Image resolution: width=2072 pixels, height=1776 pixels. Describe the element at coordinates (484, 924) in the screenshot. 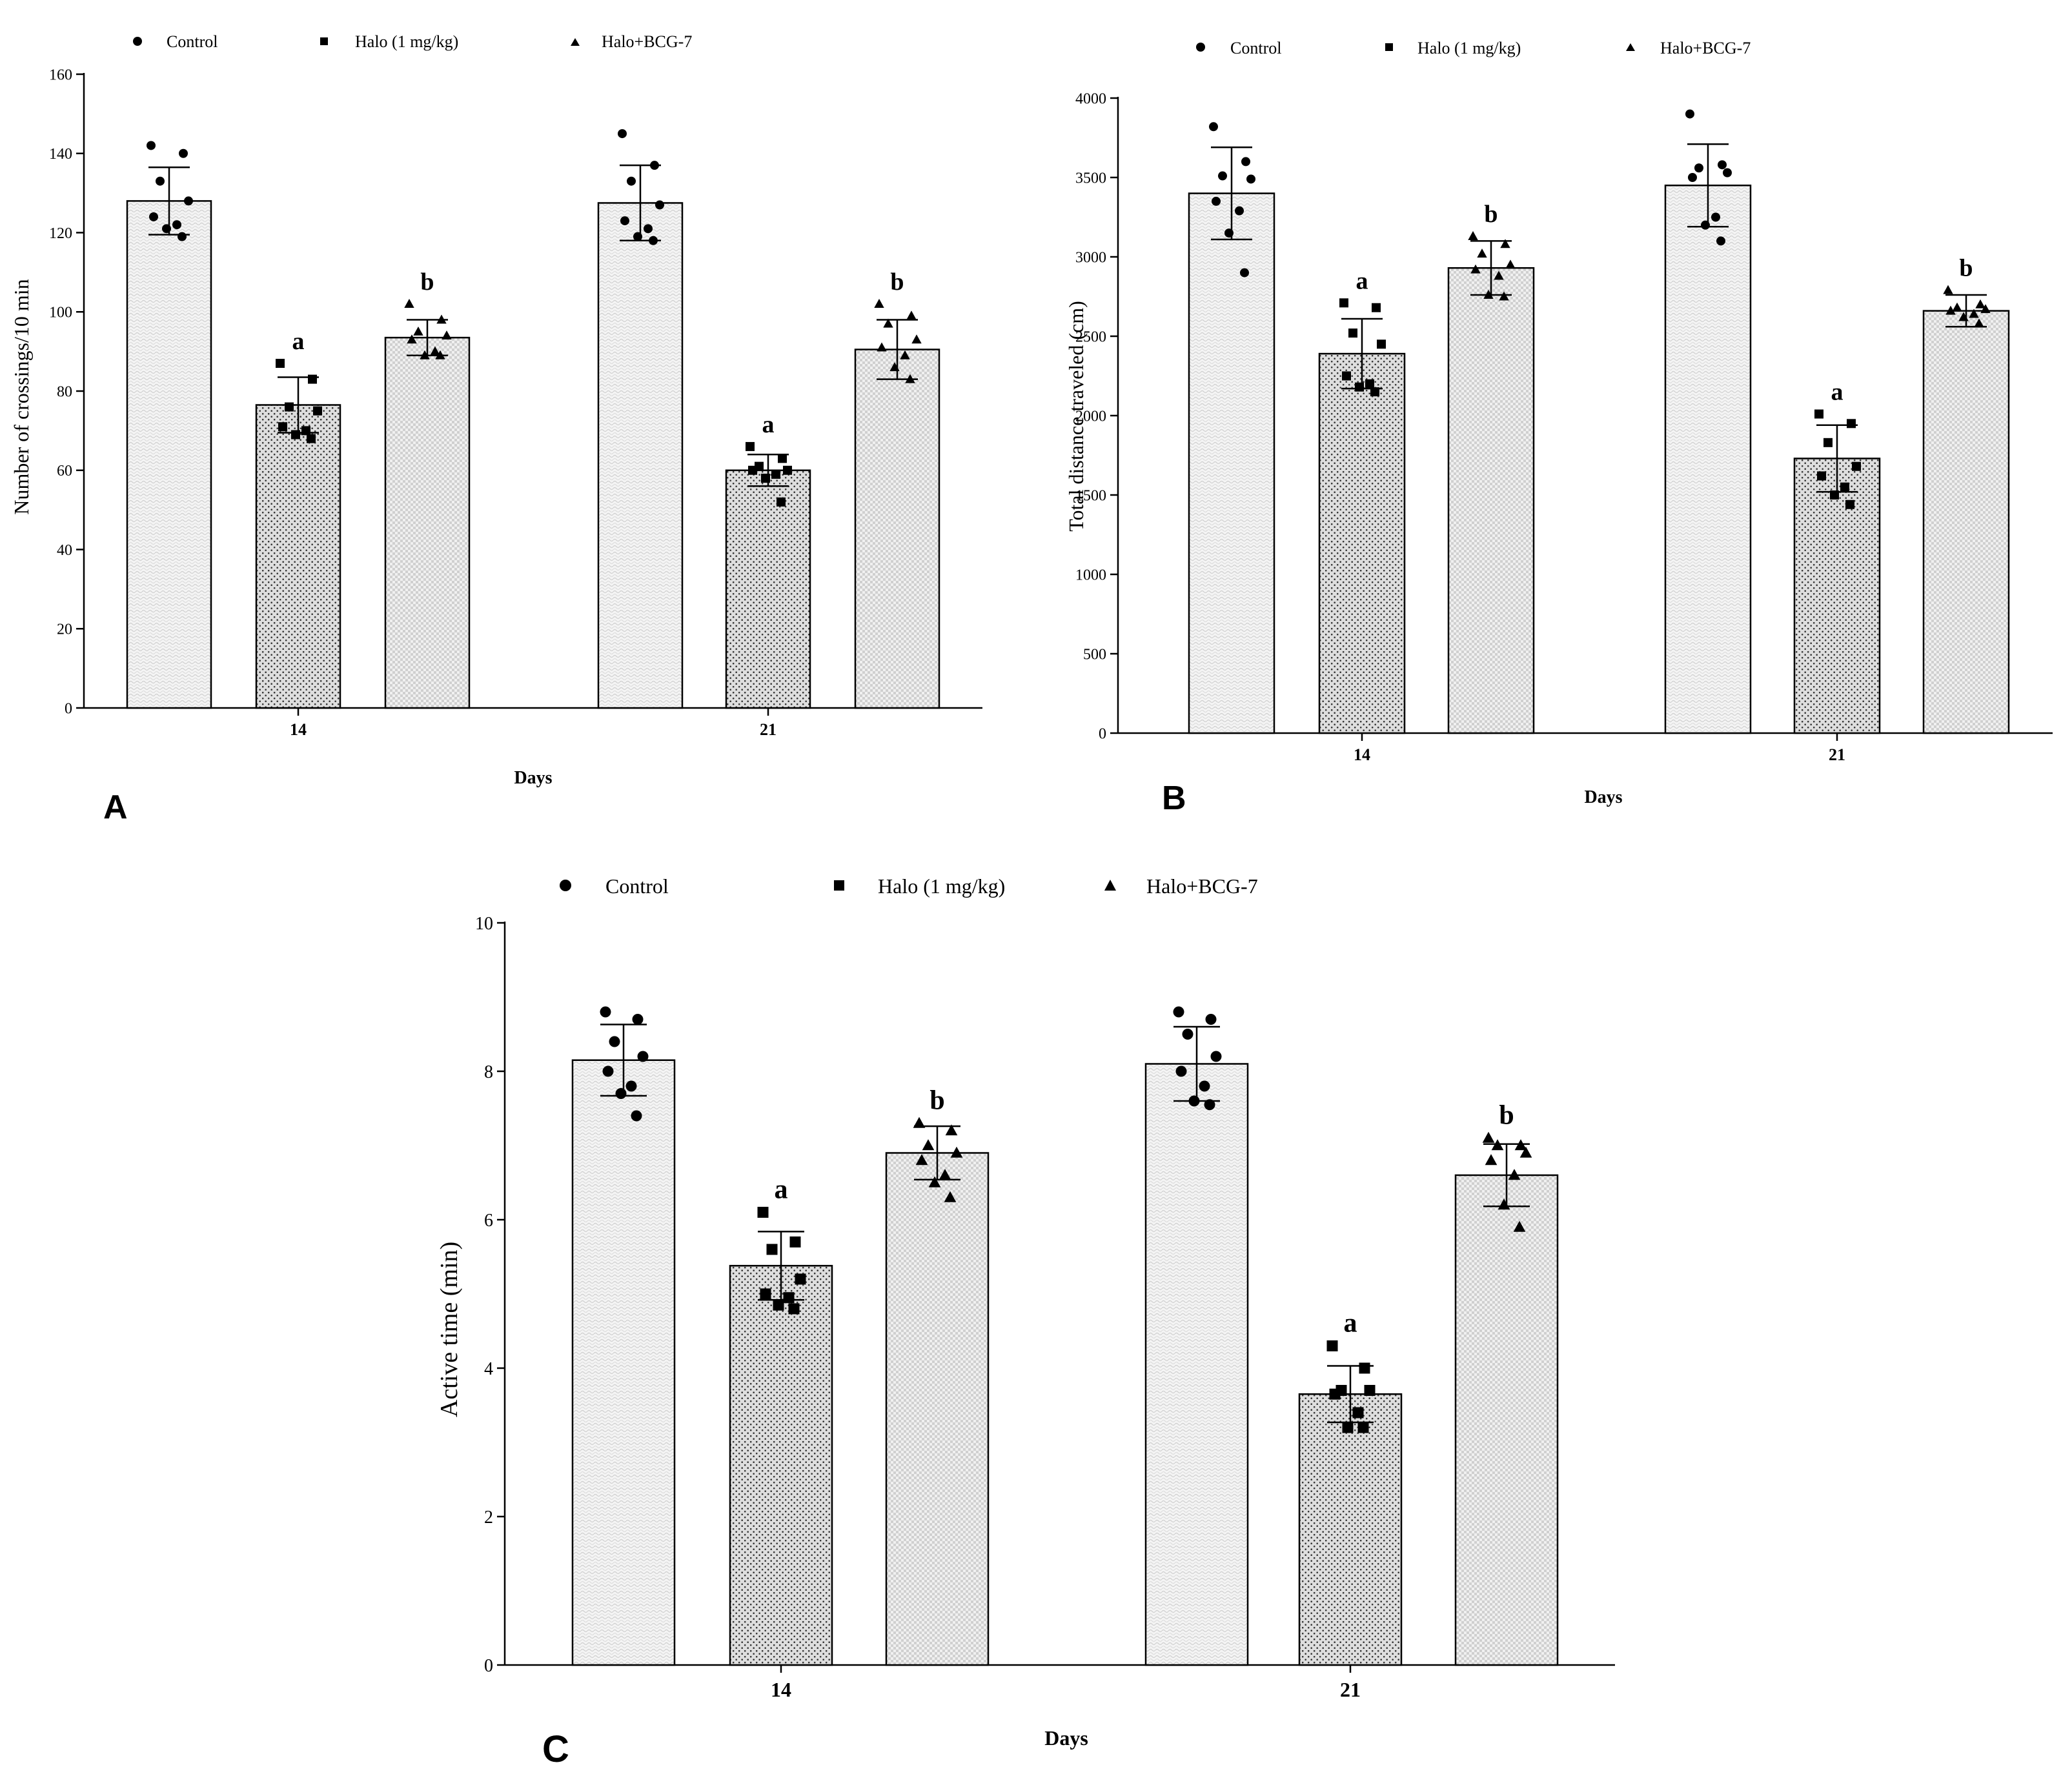

I see `y-tick-label: 10` at that location.